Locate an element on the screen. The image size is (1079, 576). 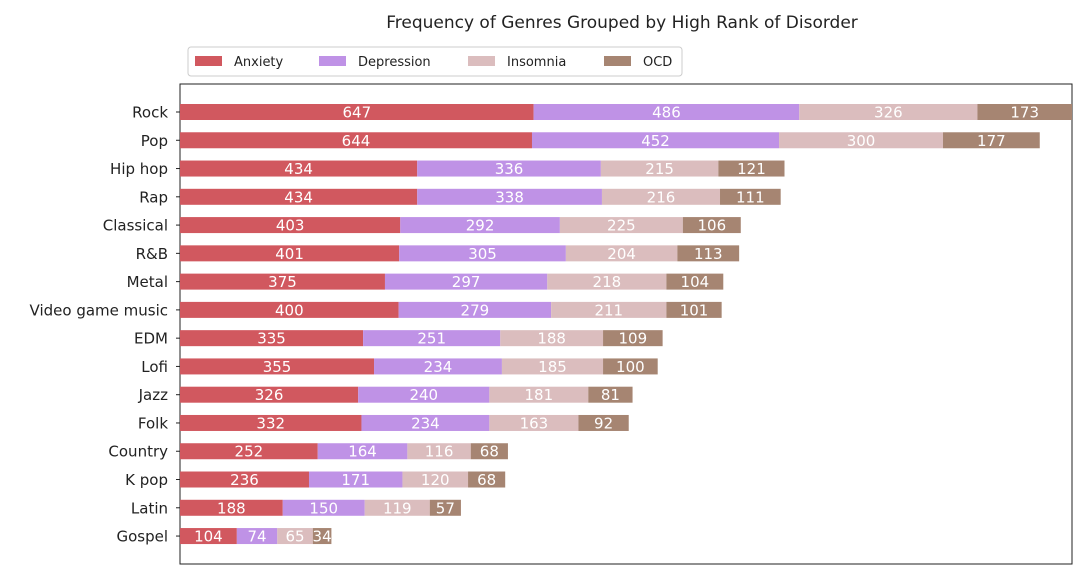
bar-randb-insomnia is located at coordinates (621, 253).